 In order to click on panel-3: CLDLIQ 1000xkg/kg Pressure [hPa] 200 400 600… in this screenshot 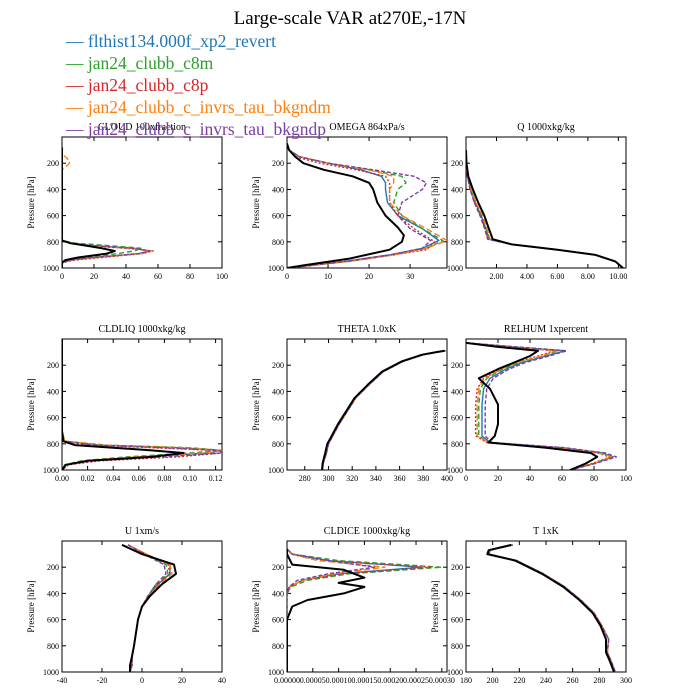, I will do `click(124, 403)`.